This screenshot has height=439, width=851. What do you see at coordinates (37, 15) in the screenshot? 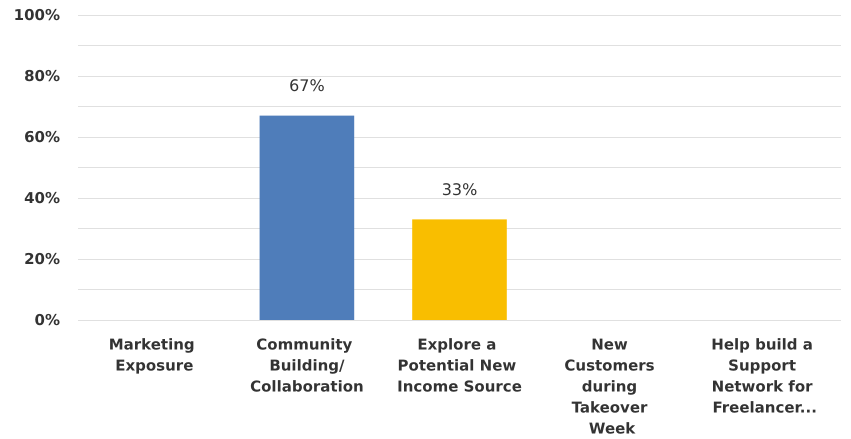
I see `y-tick-label: 100%` at bounding box center [37, 15].